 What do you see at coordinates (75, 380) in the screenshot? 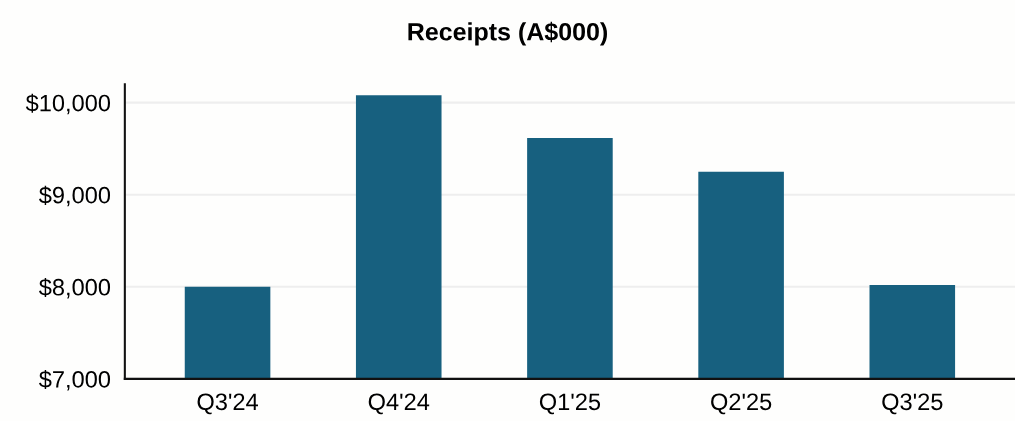
I see `y-tick-label: $7,000` at bounding box center [75, 380].